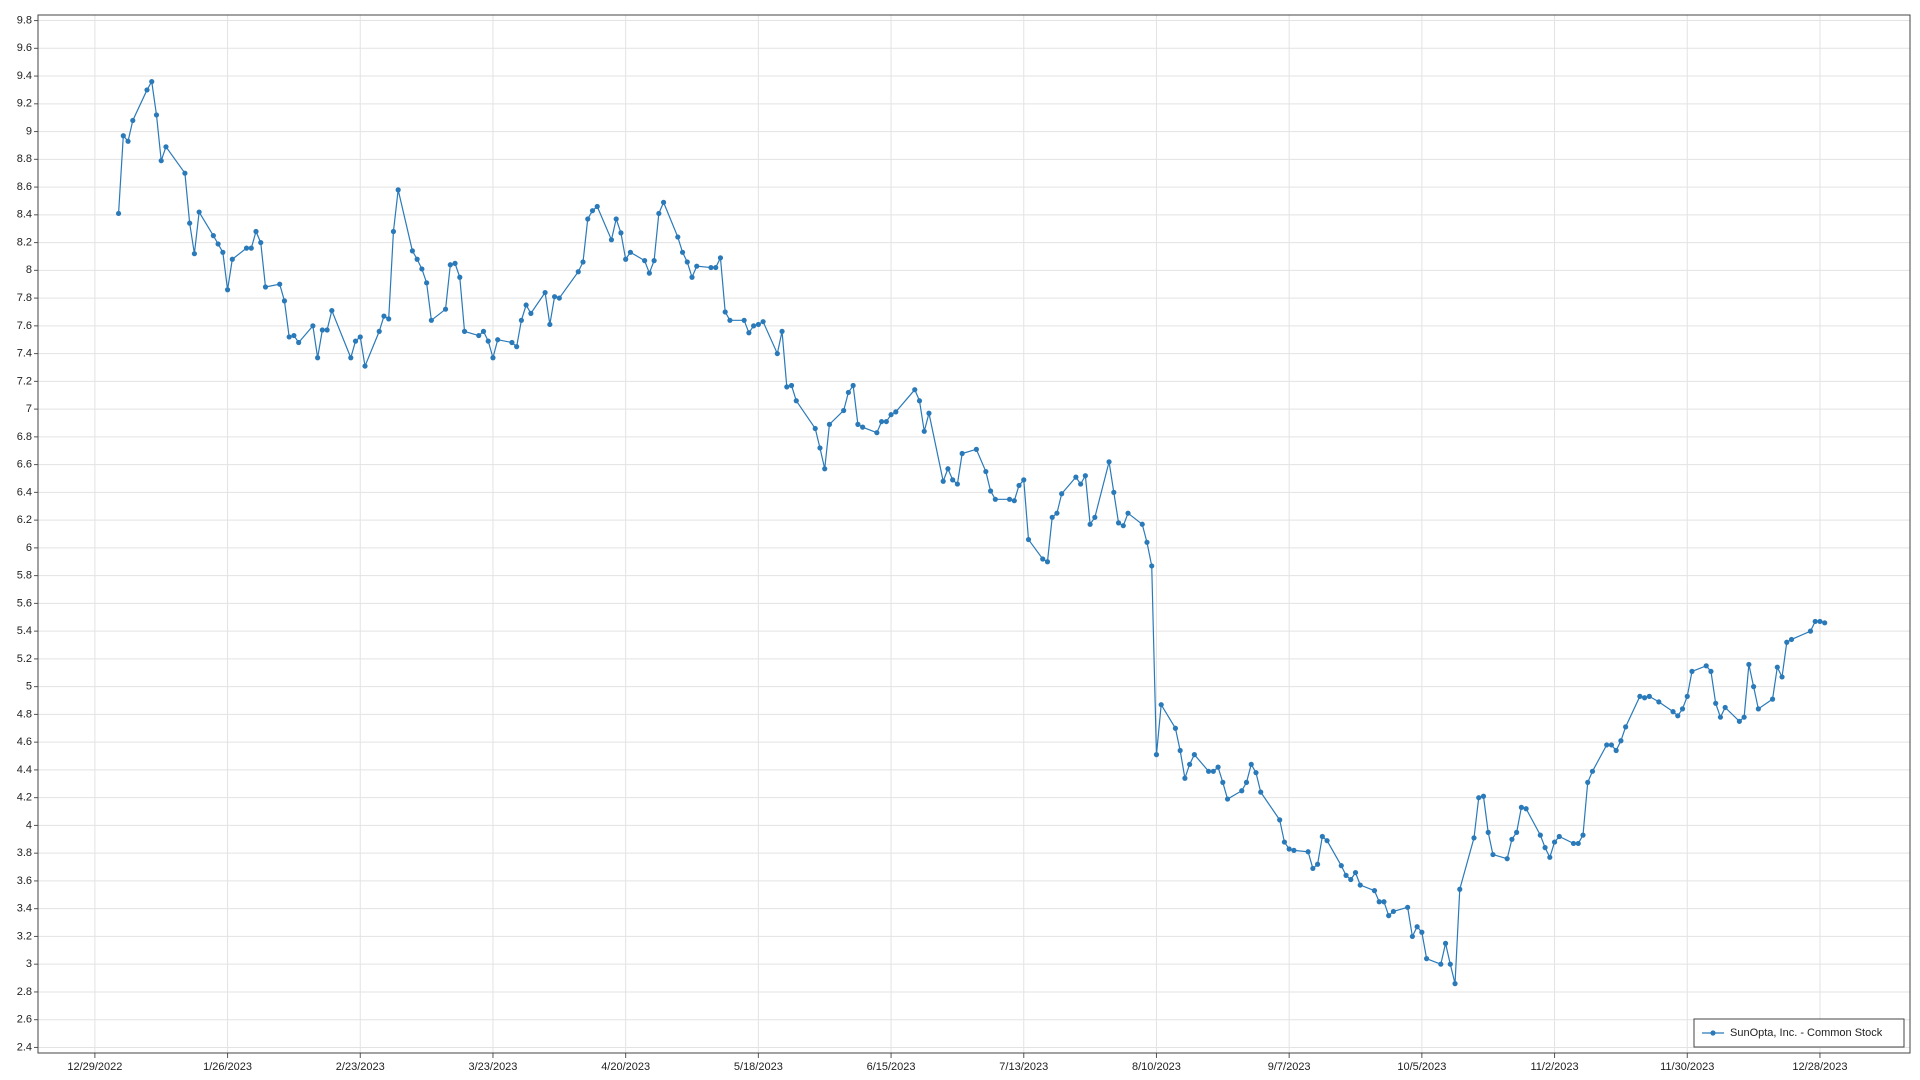 This screenshot has height=1080, width=1920. I want to click on x-tick-label: 2/23/2023, so click(360, 1067).